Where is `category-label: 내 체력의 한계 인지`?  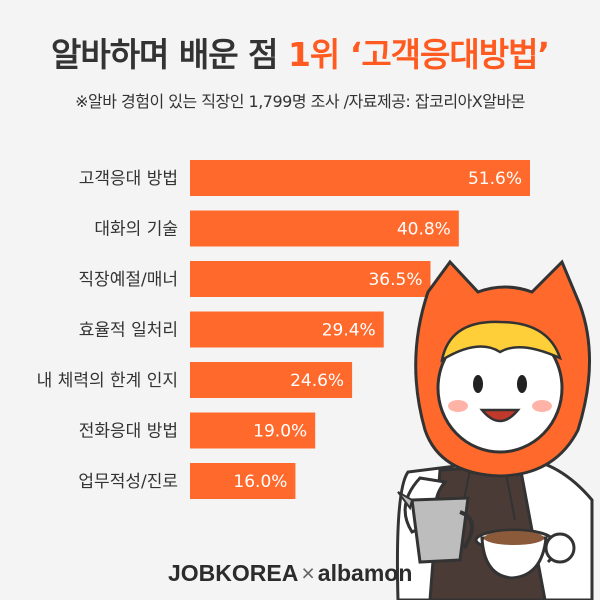 category-label: 내 체력의 한계 인지 is located at coordinates (107, 381).